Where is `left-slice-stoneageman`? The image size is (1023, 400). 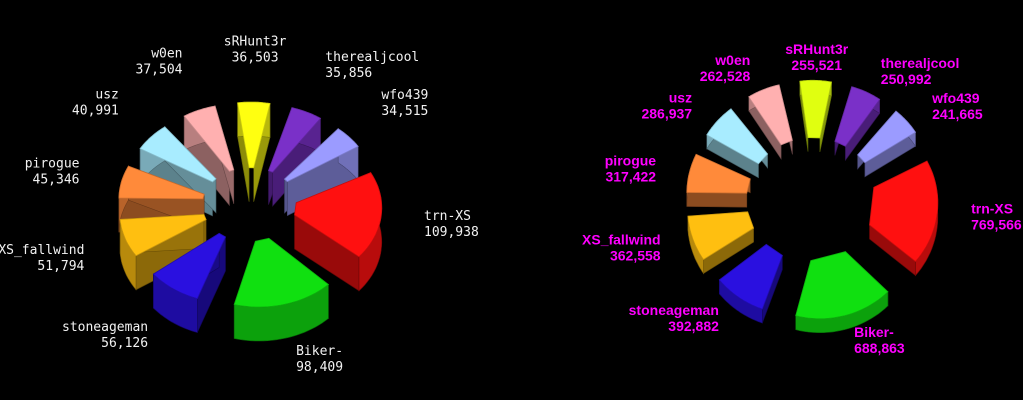 left-slice-stoneageman is located at coordinates (189, 283).